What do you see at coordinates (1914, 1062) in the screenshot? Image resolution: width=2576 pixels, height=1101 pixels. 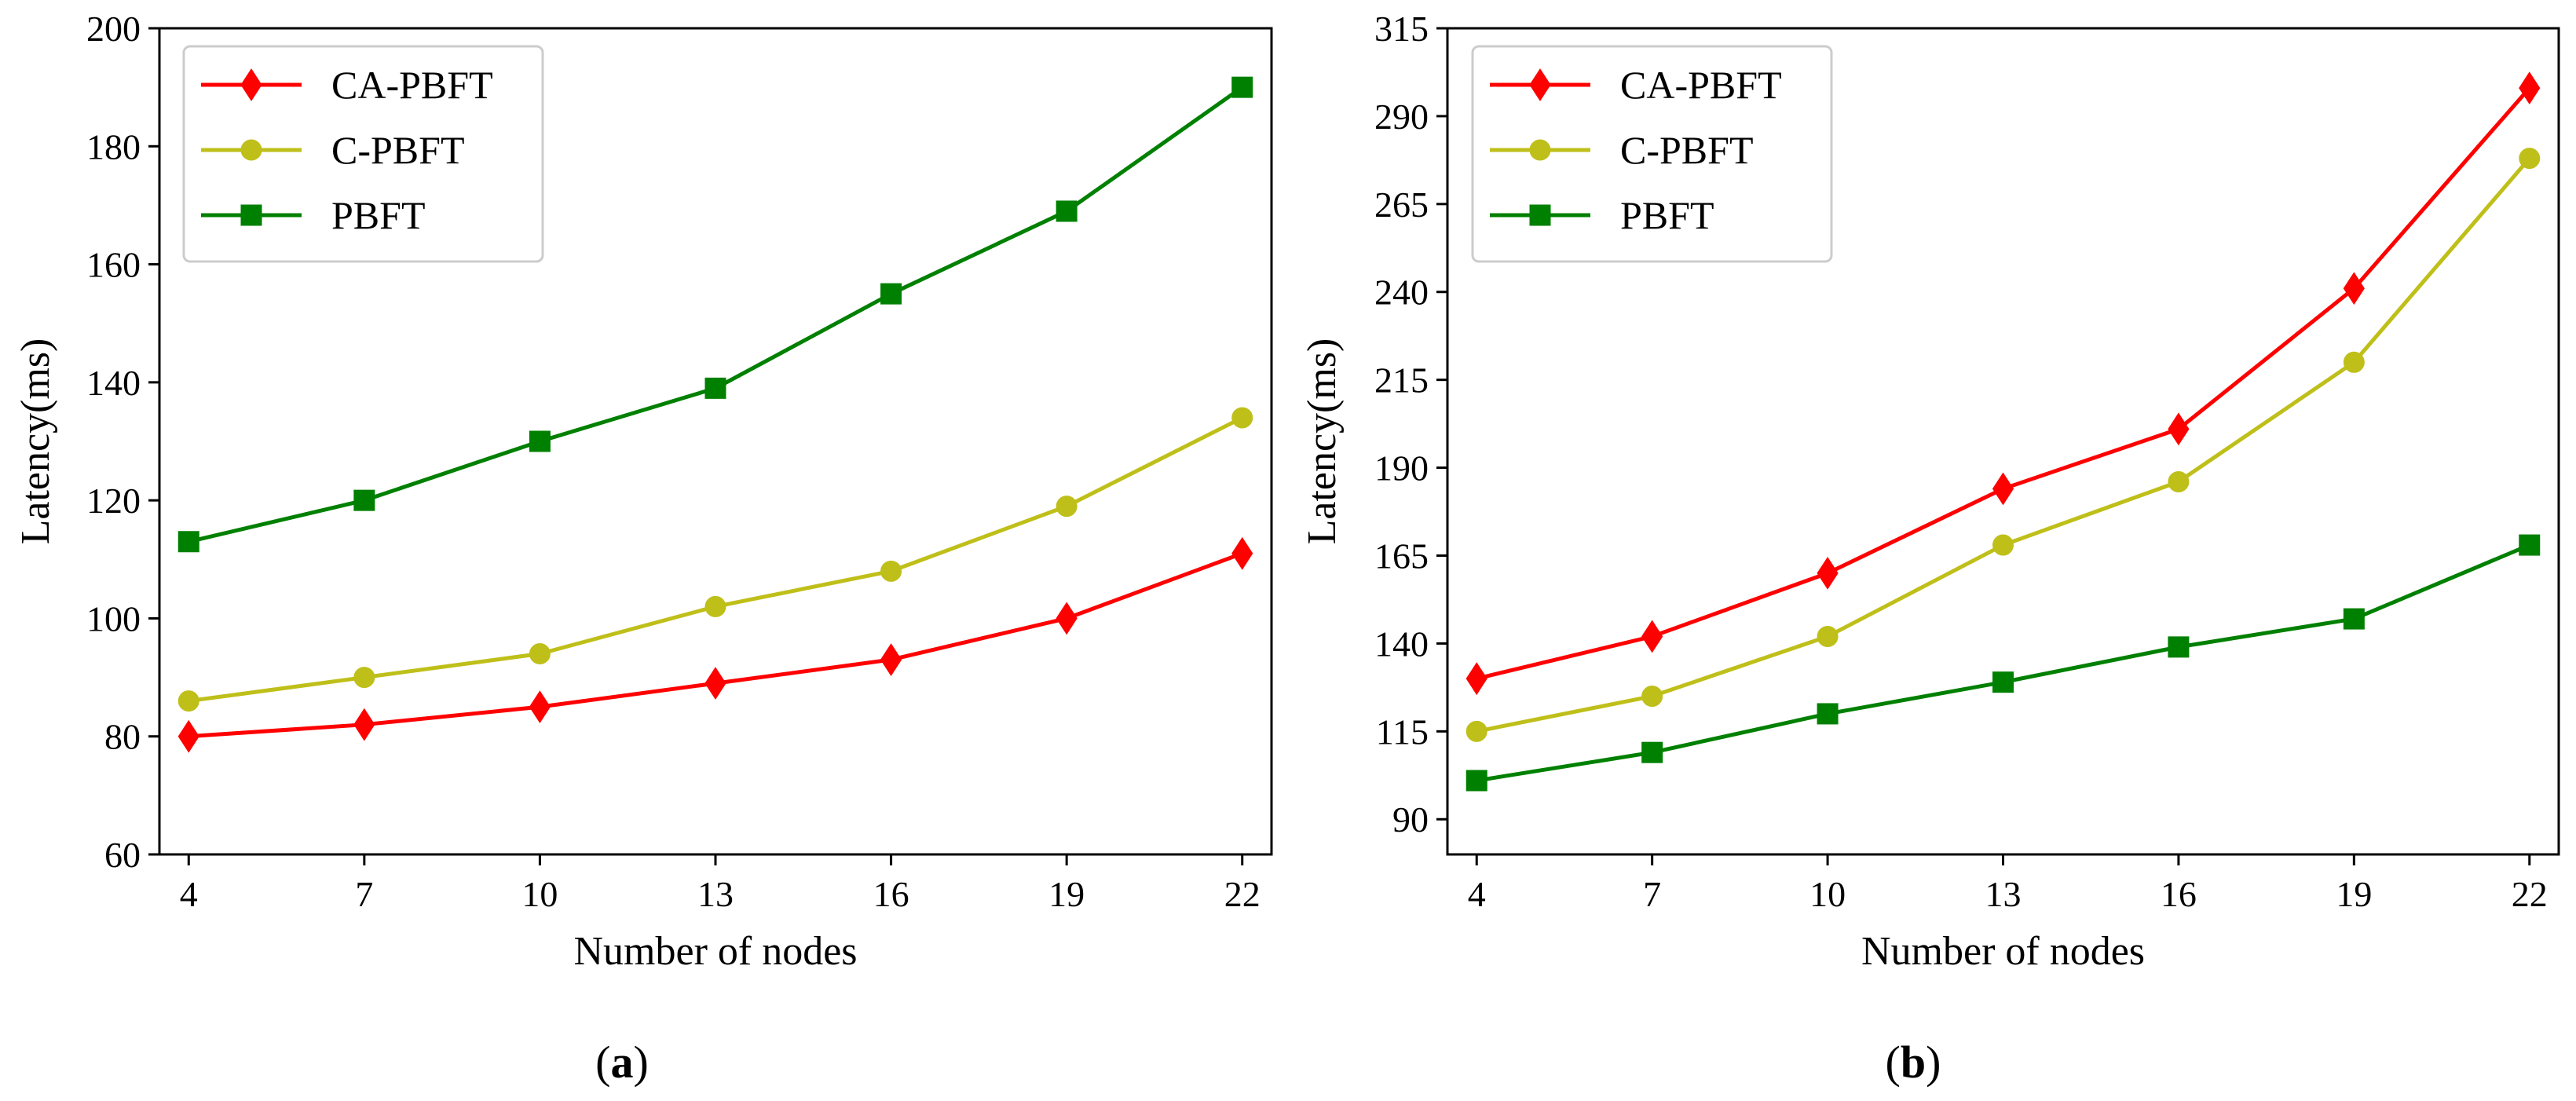 I see `caption-letter: b` at bounding box center [1914, 1062].